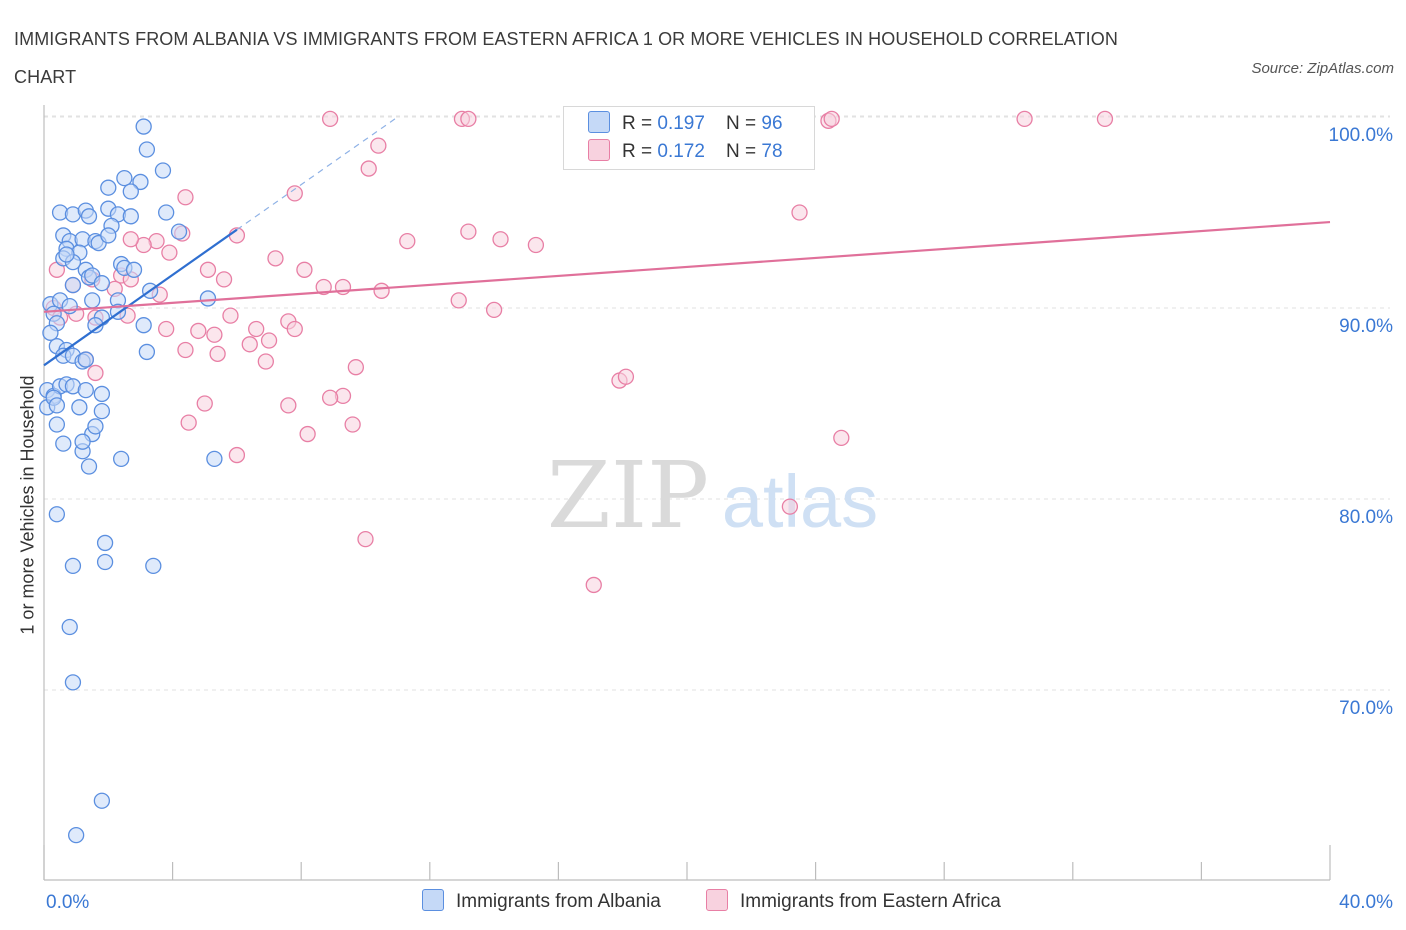  Describe the element at coordinates (744, 151) in the screenshot. I see `eastern-africa-n-label: N =` at that location.